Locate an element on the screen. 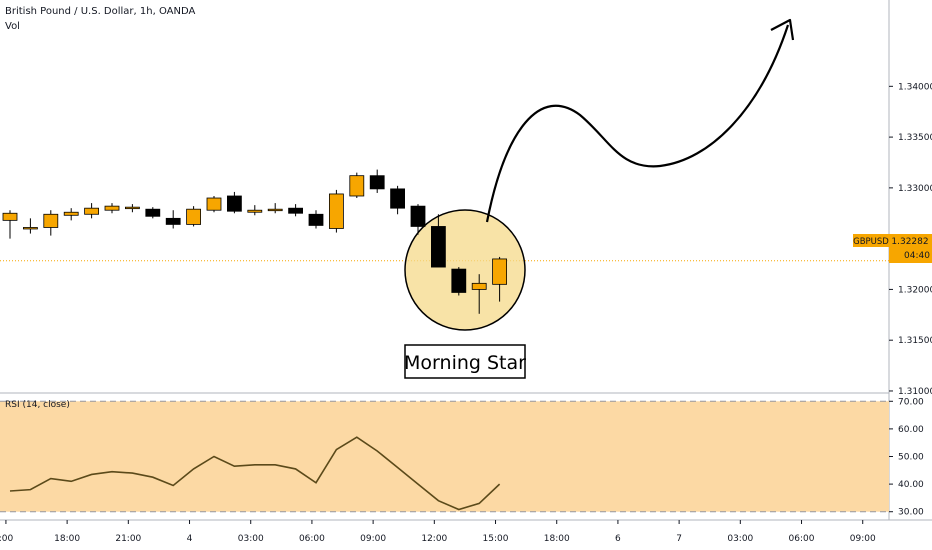 The height and width of the screenshot is (550, 932). volume-label: Vol is located at coordinates (12, 26).